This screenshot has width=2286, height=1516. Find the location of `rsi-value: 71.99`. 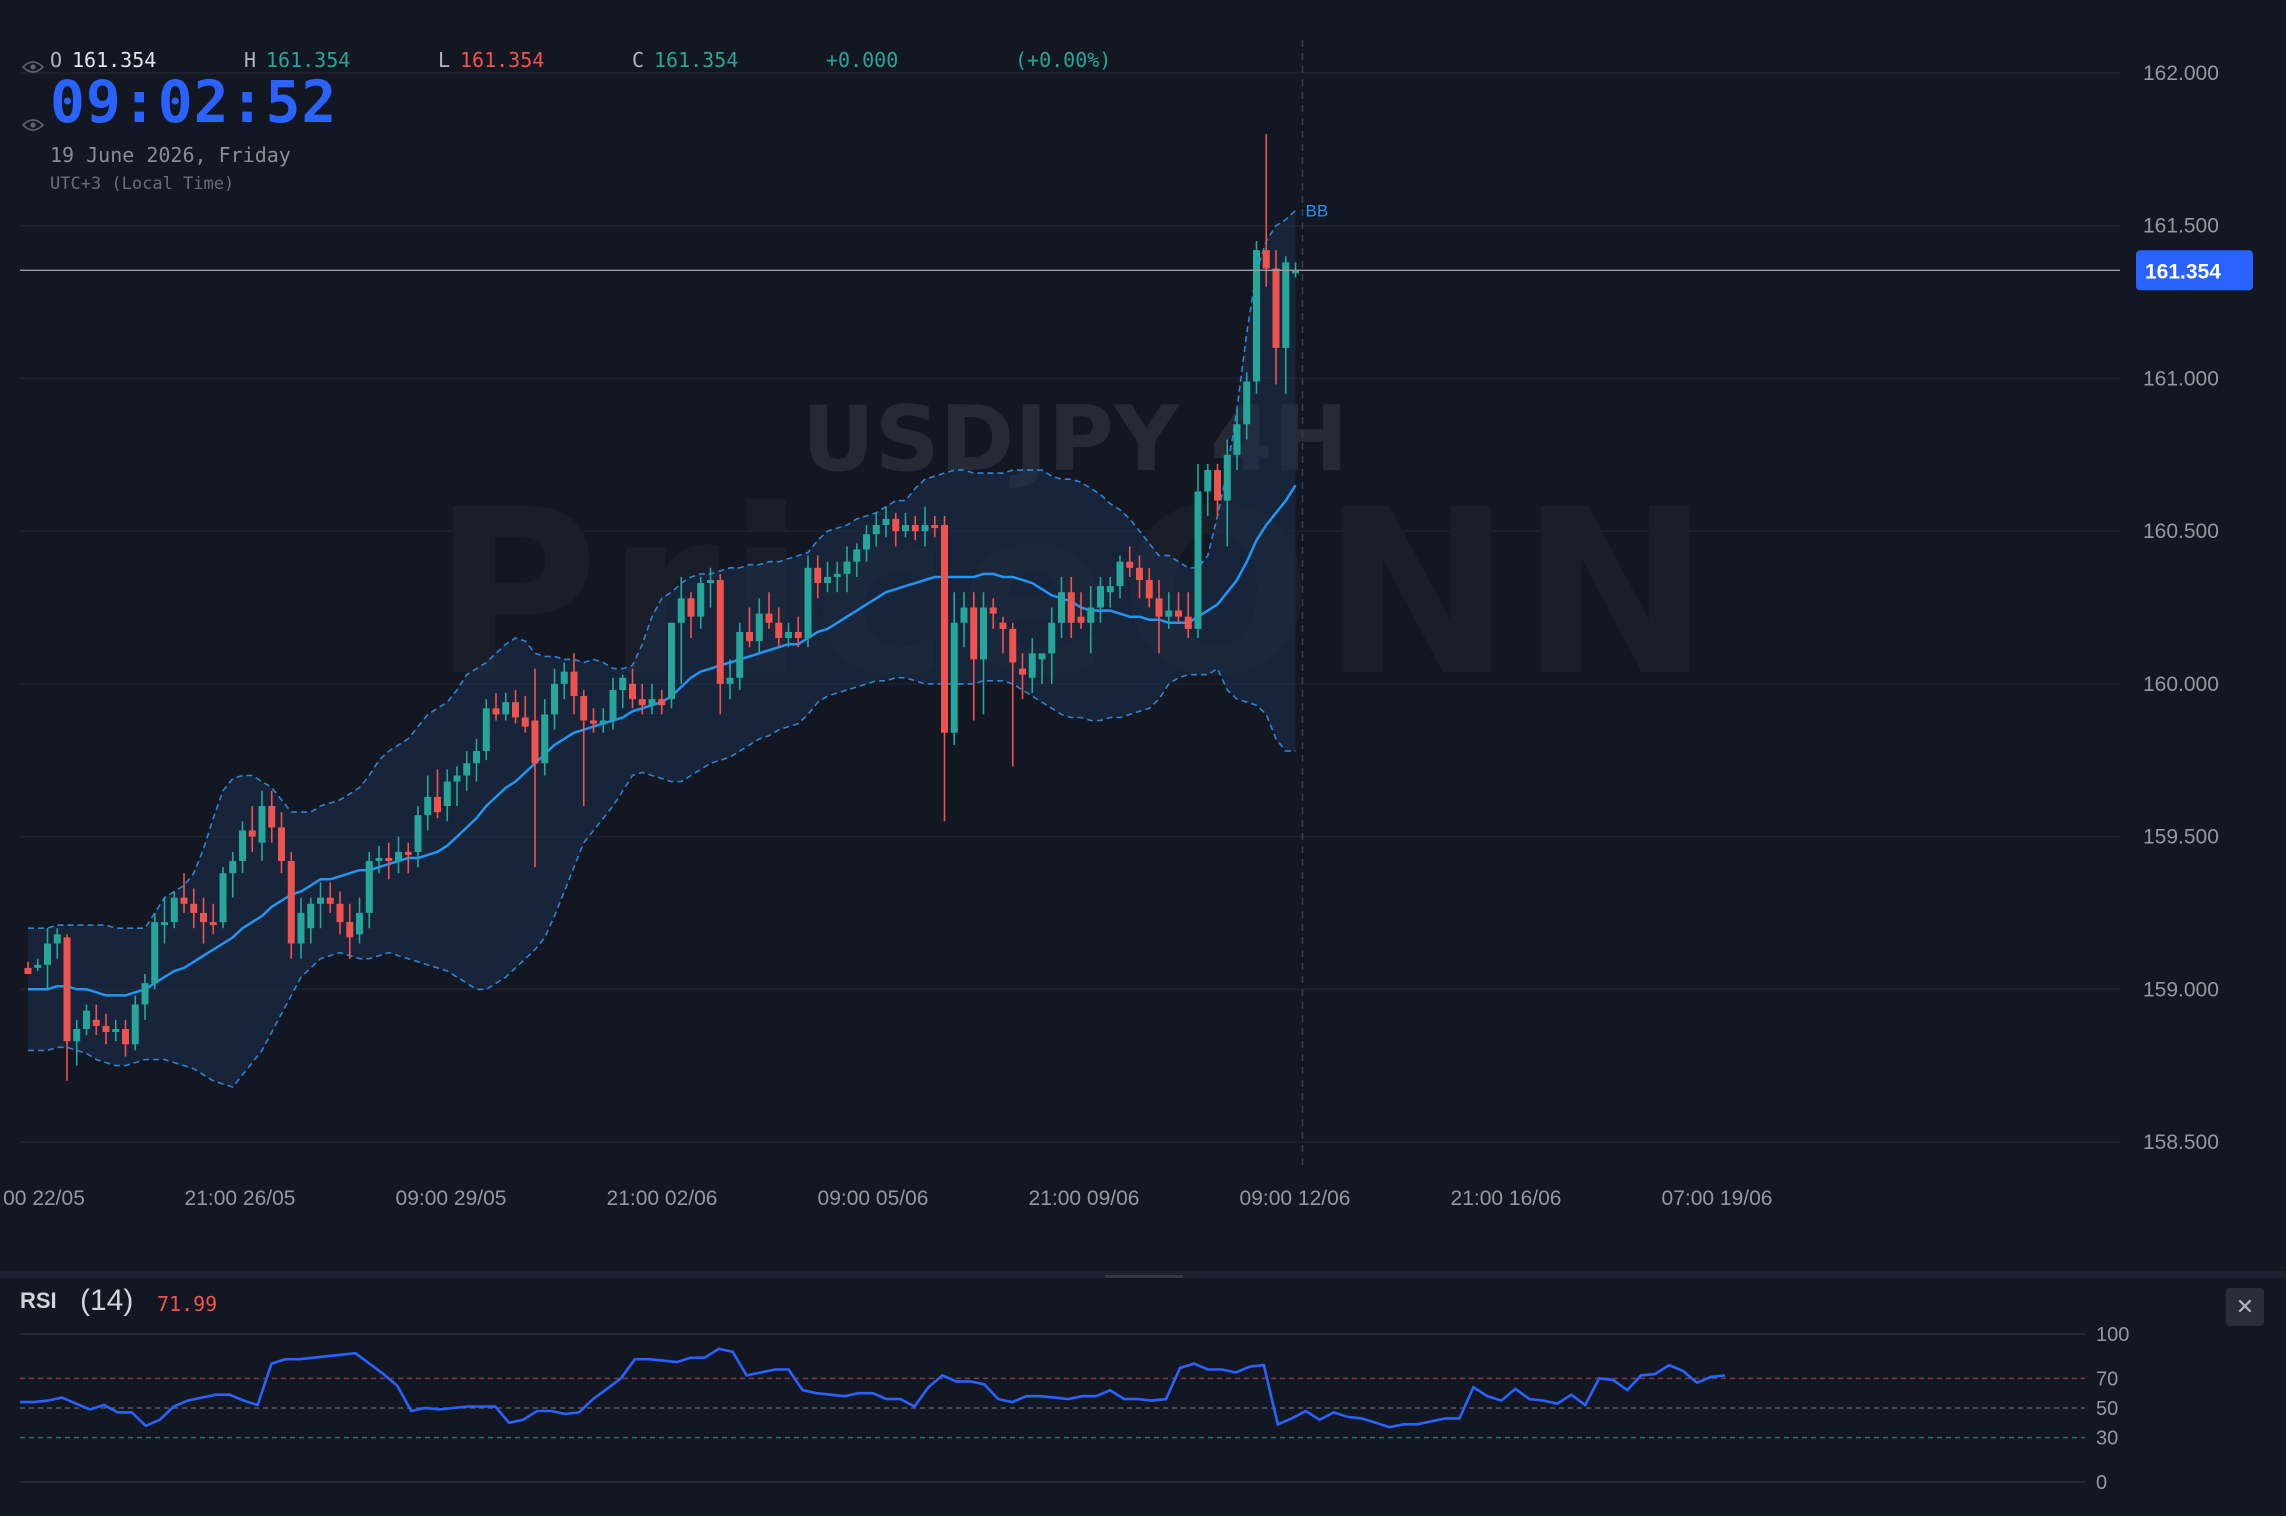

rsi-value: 71.99 is located at coordinates (187, 1304).